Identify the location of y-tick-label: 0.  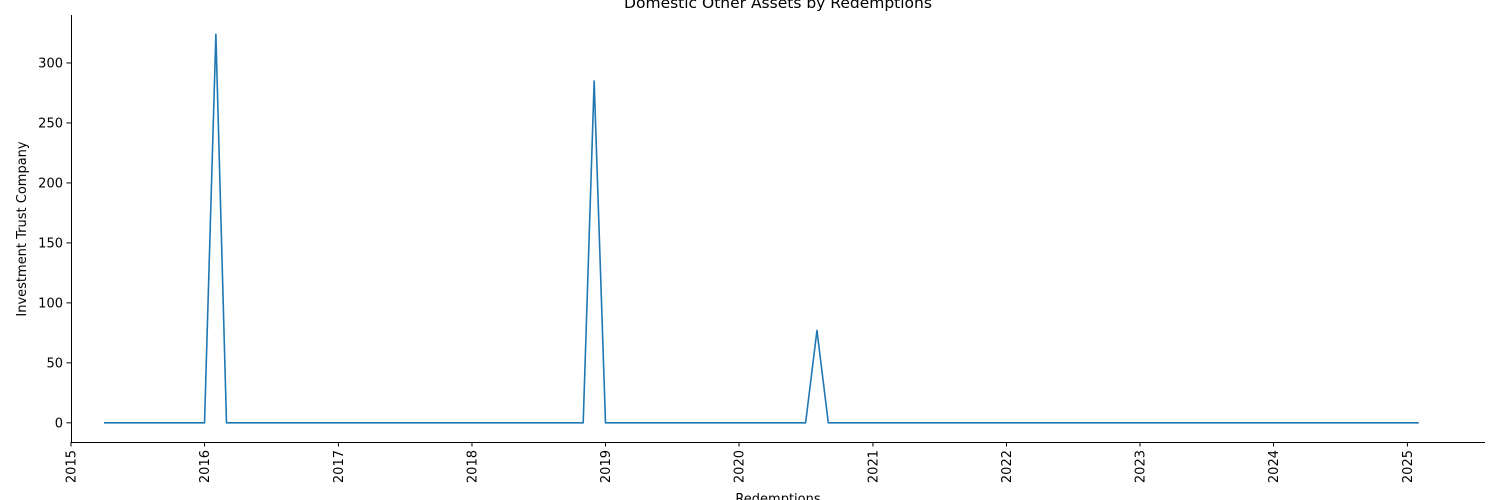
(59, 423).